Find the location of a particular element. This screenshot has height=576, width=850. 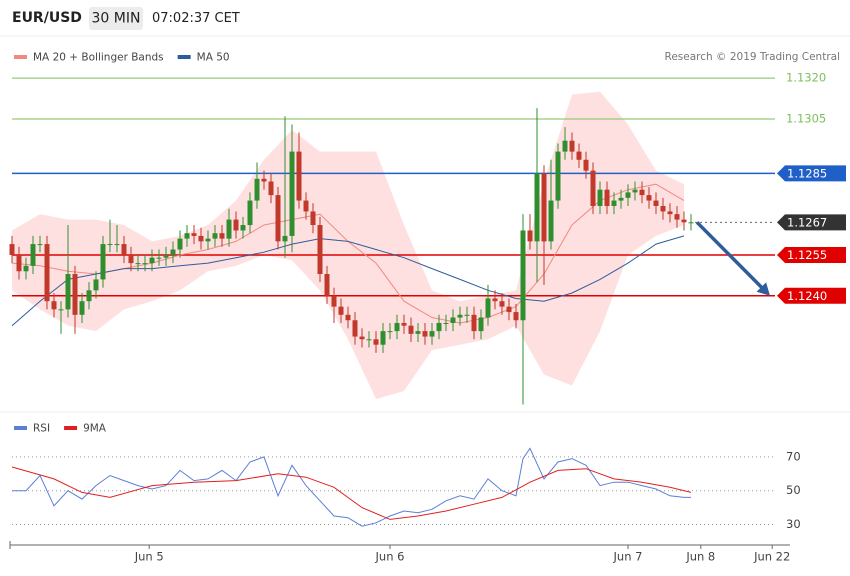

legend-label: MA 20 + Bollinger Bands is located at coordinates (98, 58).